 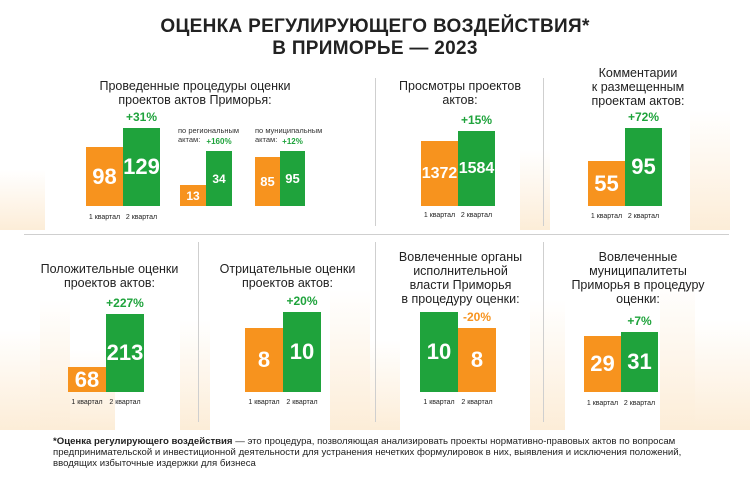 What do you see at coordinates (439, 352) in the screenshot?
I see `bar-q1: 10` at bounding box center [439, 352].